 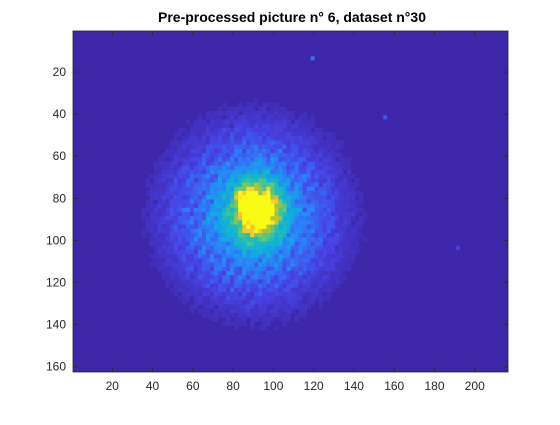 What do you see at coordinates (153, 386) in the screenshot?
I see `x-tick-label: 40` at bounding box center [153, 386].